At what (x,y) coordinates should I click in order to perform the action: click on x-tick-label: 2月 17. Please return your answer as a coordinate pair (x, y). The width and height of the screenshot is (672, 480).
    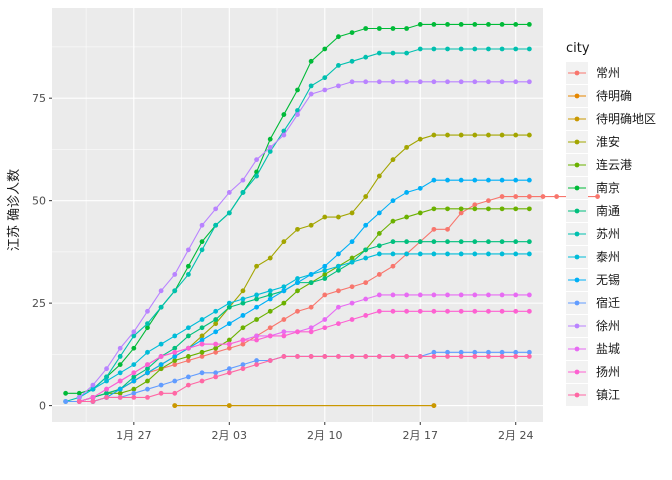
    Looking at the image, I should click on (421, 435).